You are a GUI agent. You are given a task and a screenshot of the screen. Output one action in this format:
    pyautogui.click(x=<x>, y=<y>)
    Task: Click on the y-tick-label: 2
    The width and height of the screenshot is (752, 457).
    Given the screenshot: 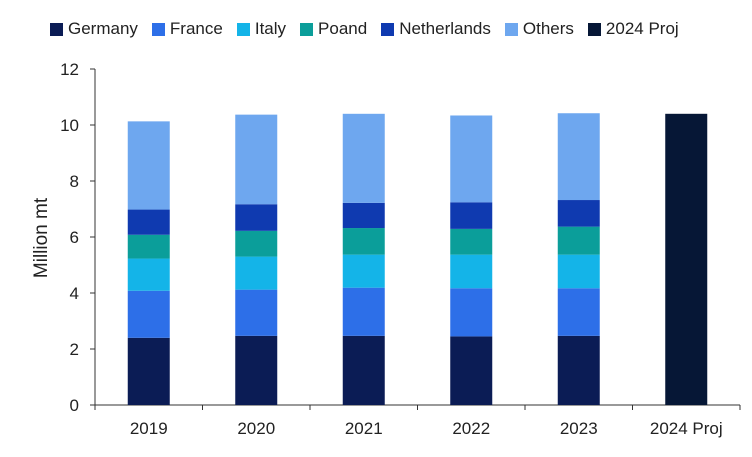 What is the action you would take?
    pyautogui.click(x=74, y=349)
    